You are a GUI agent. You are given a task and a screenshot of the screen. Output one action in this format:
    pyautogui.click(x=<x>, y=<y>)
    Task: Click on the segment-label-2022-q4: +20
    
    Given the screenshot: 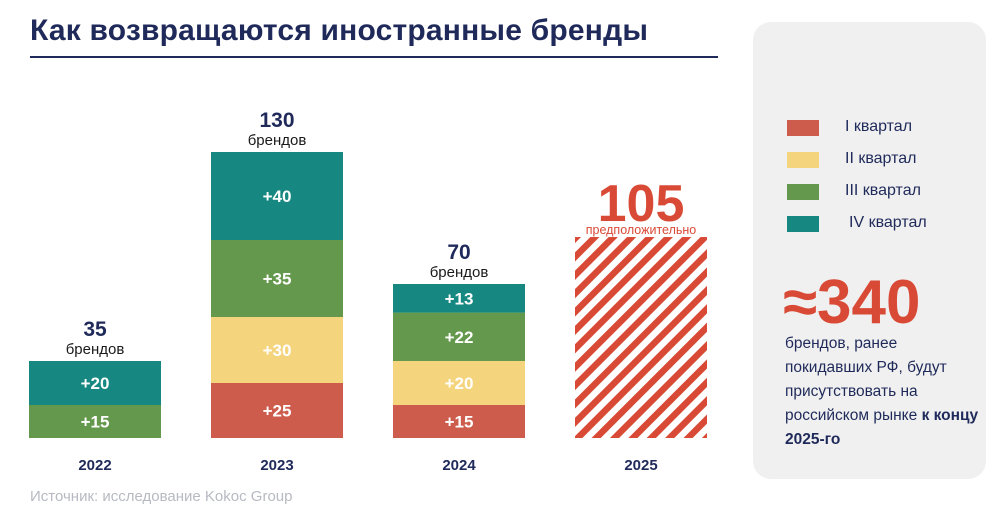 What is the action you would take?
    pyautogui.click(x=95, y=383)
    